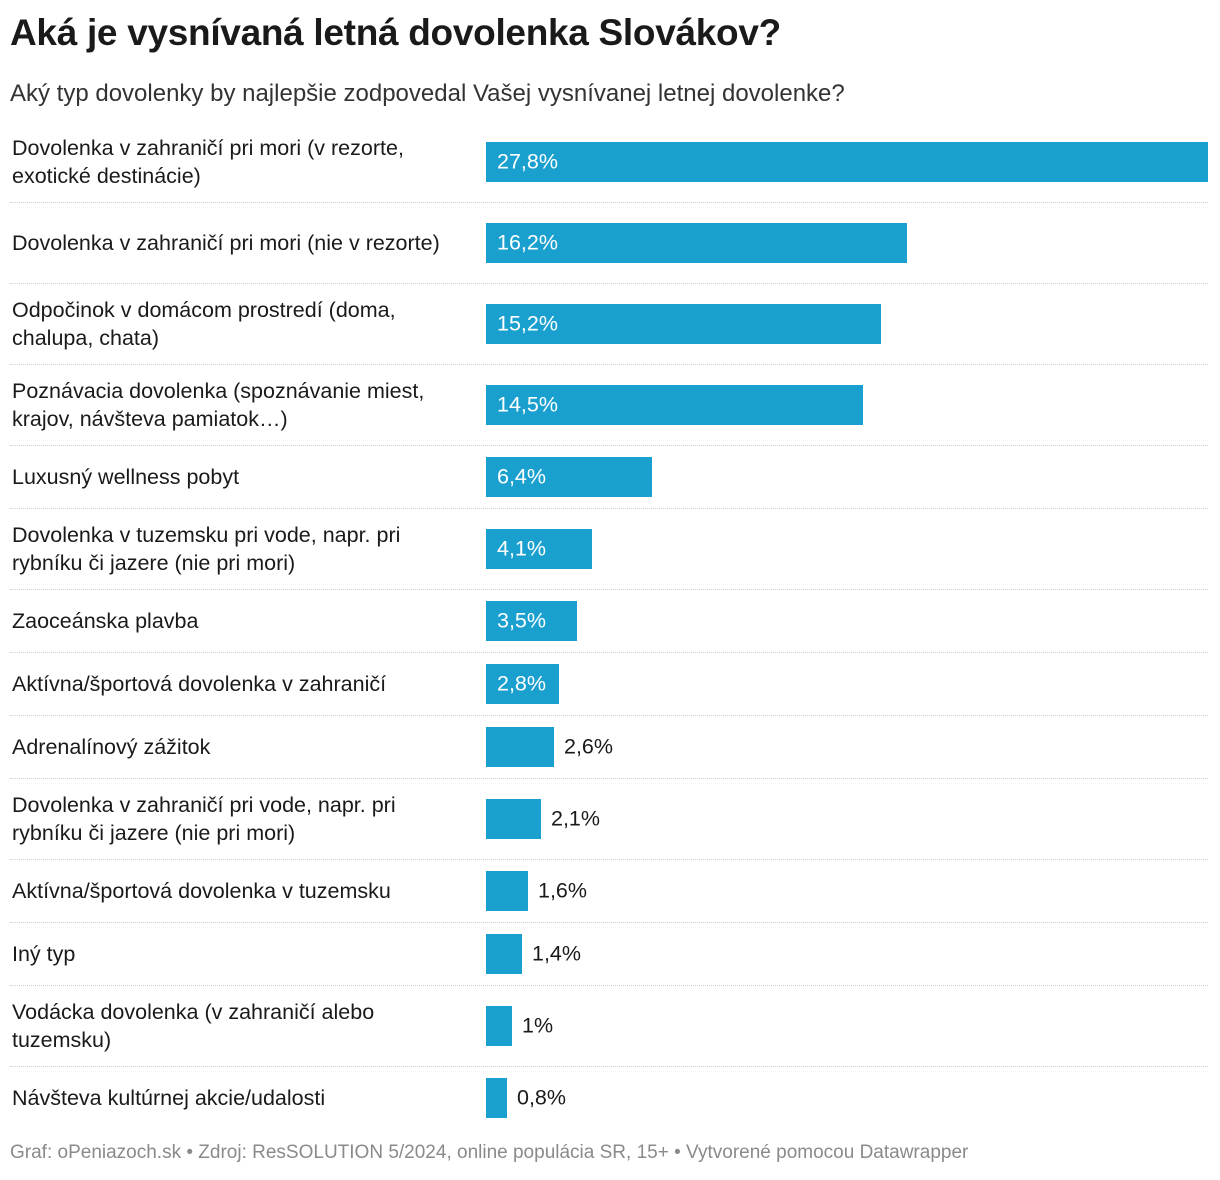 The image size is (1220, 1180). I want to click on category-label: Aktívna/športová dovolenka v tuzemsku, so click(201, 891).